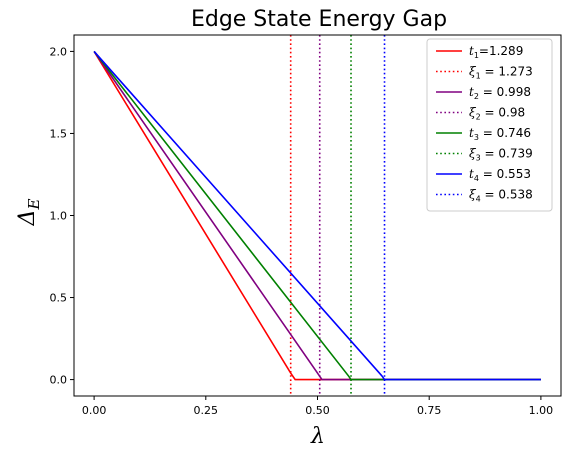 This screenshot has width=563, height=450. I want to click on y-tick-label: 2.0, so click(59, 51).